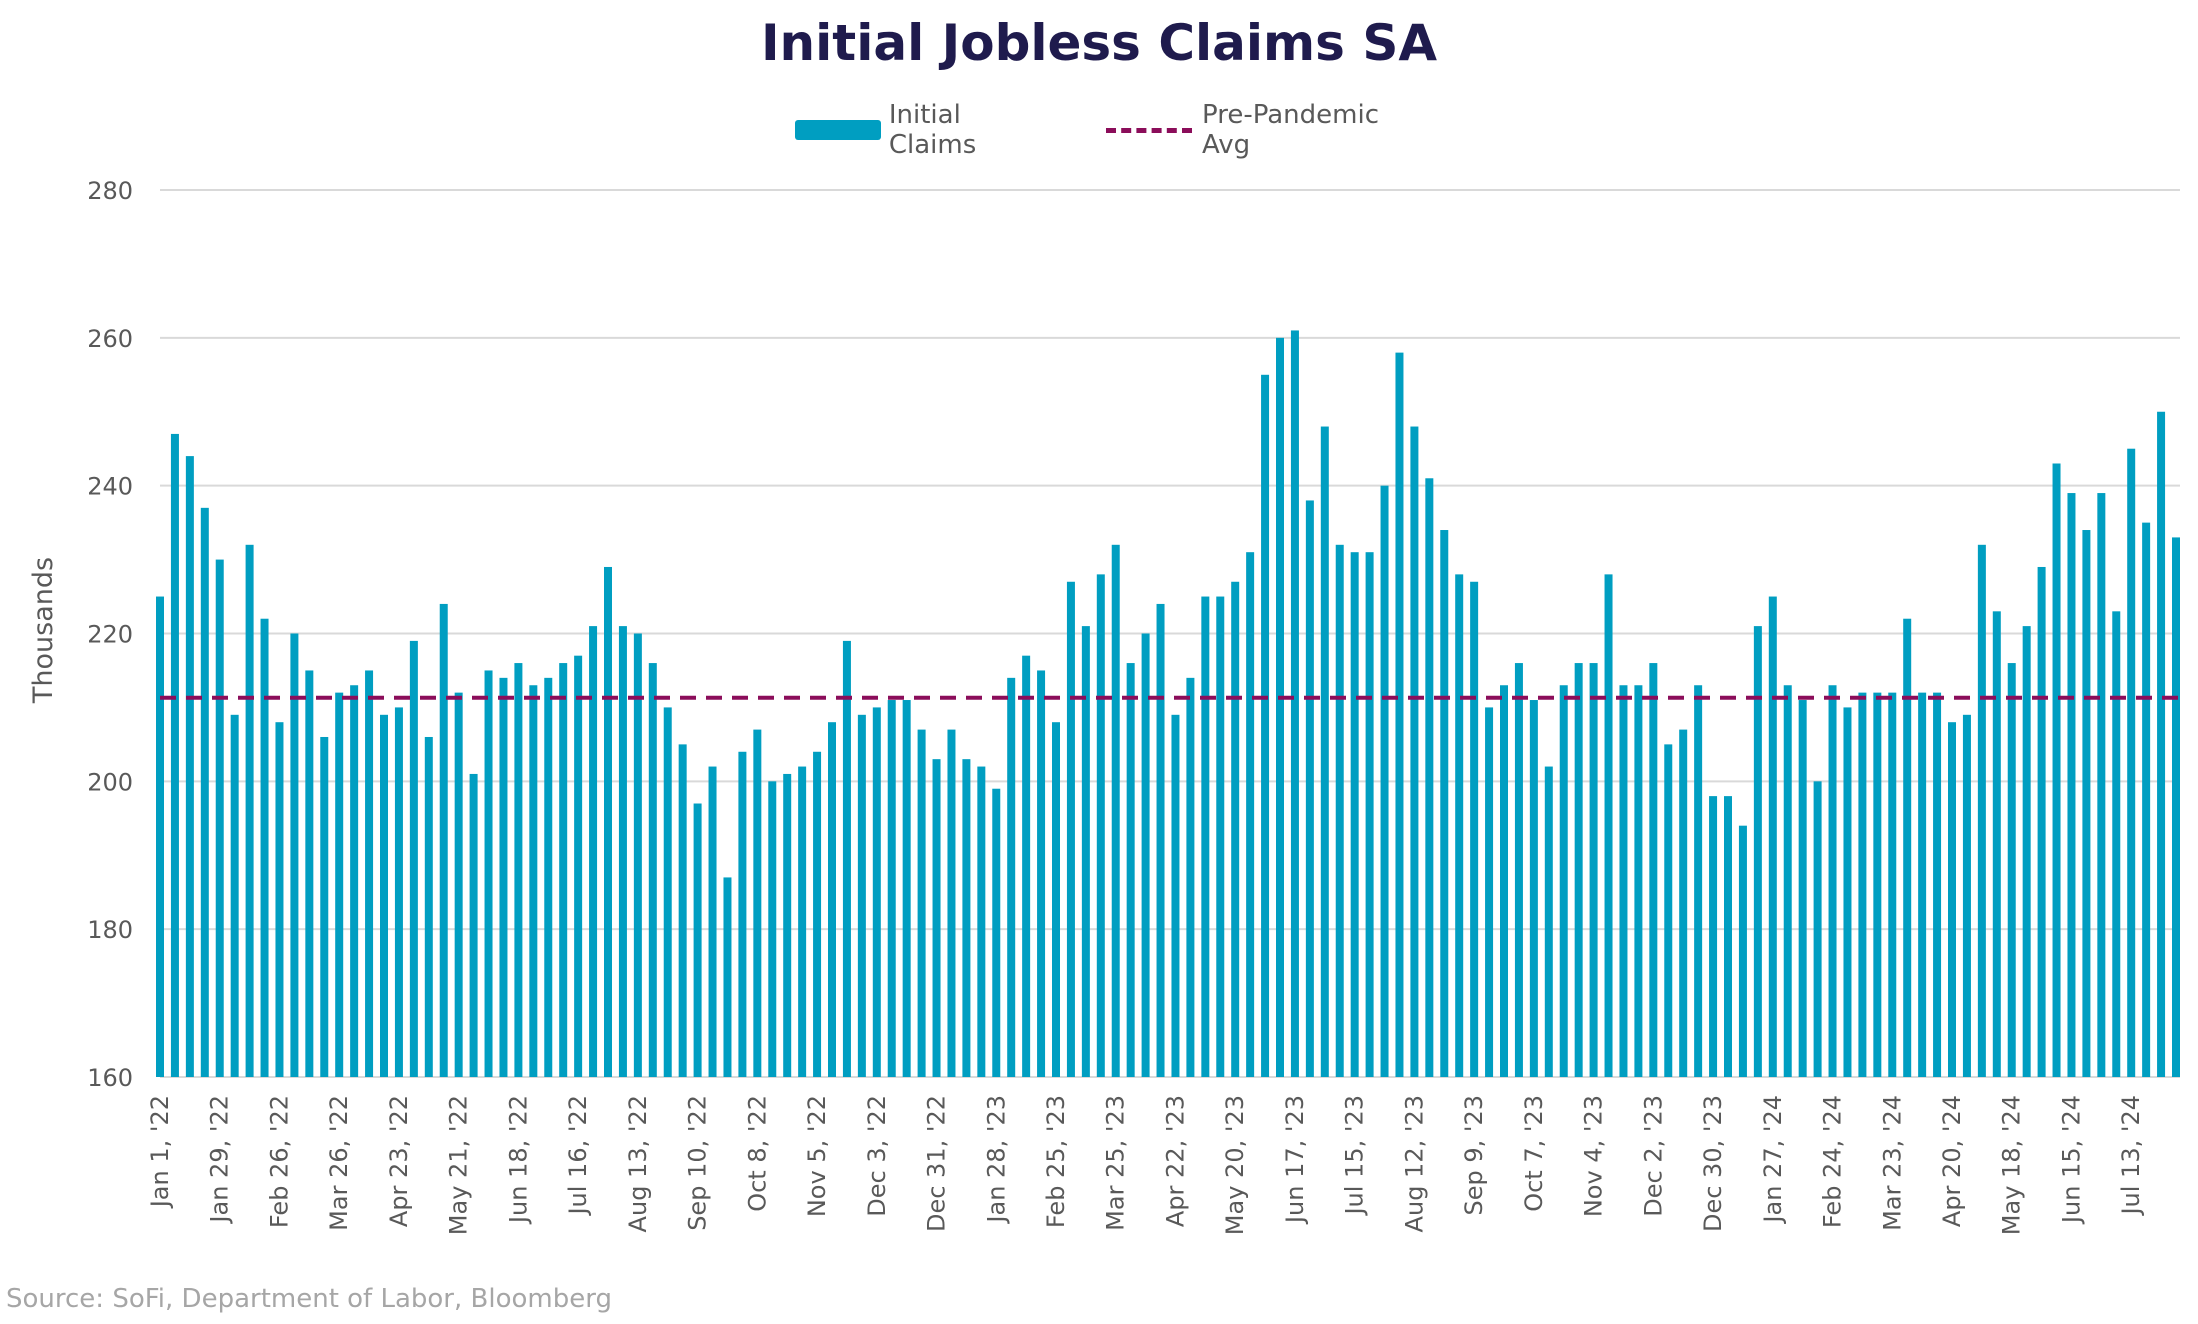 This screenshot has height=1324, width=2198. Describe the element at coordinates (110, 1078) in the screenshot. I see `y-tick-label: 160` at that location.